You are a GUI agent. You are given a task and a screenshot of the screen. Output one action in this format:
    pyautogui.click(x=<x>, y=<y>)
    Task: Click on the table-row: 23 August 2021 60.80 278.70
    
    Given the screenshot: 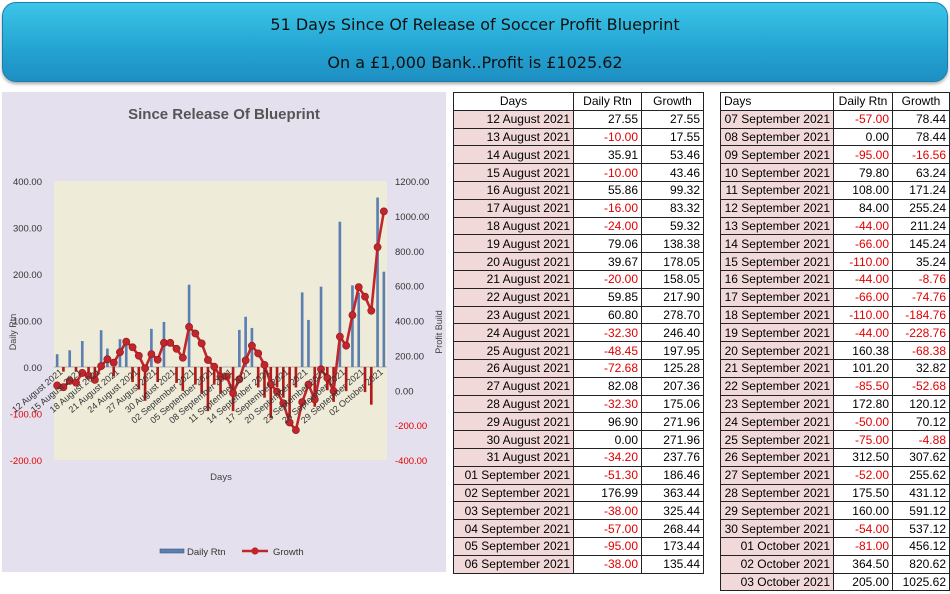 What is the action you would take?
    pyautogui.click(x=578, y=315)
    